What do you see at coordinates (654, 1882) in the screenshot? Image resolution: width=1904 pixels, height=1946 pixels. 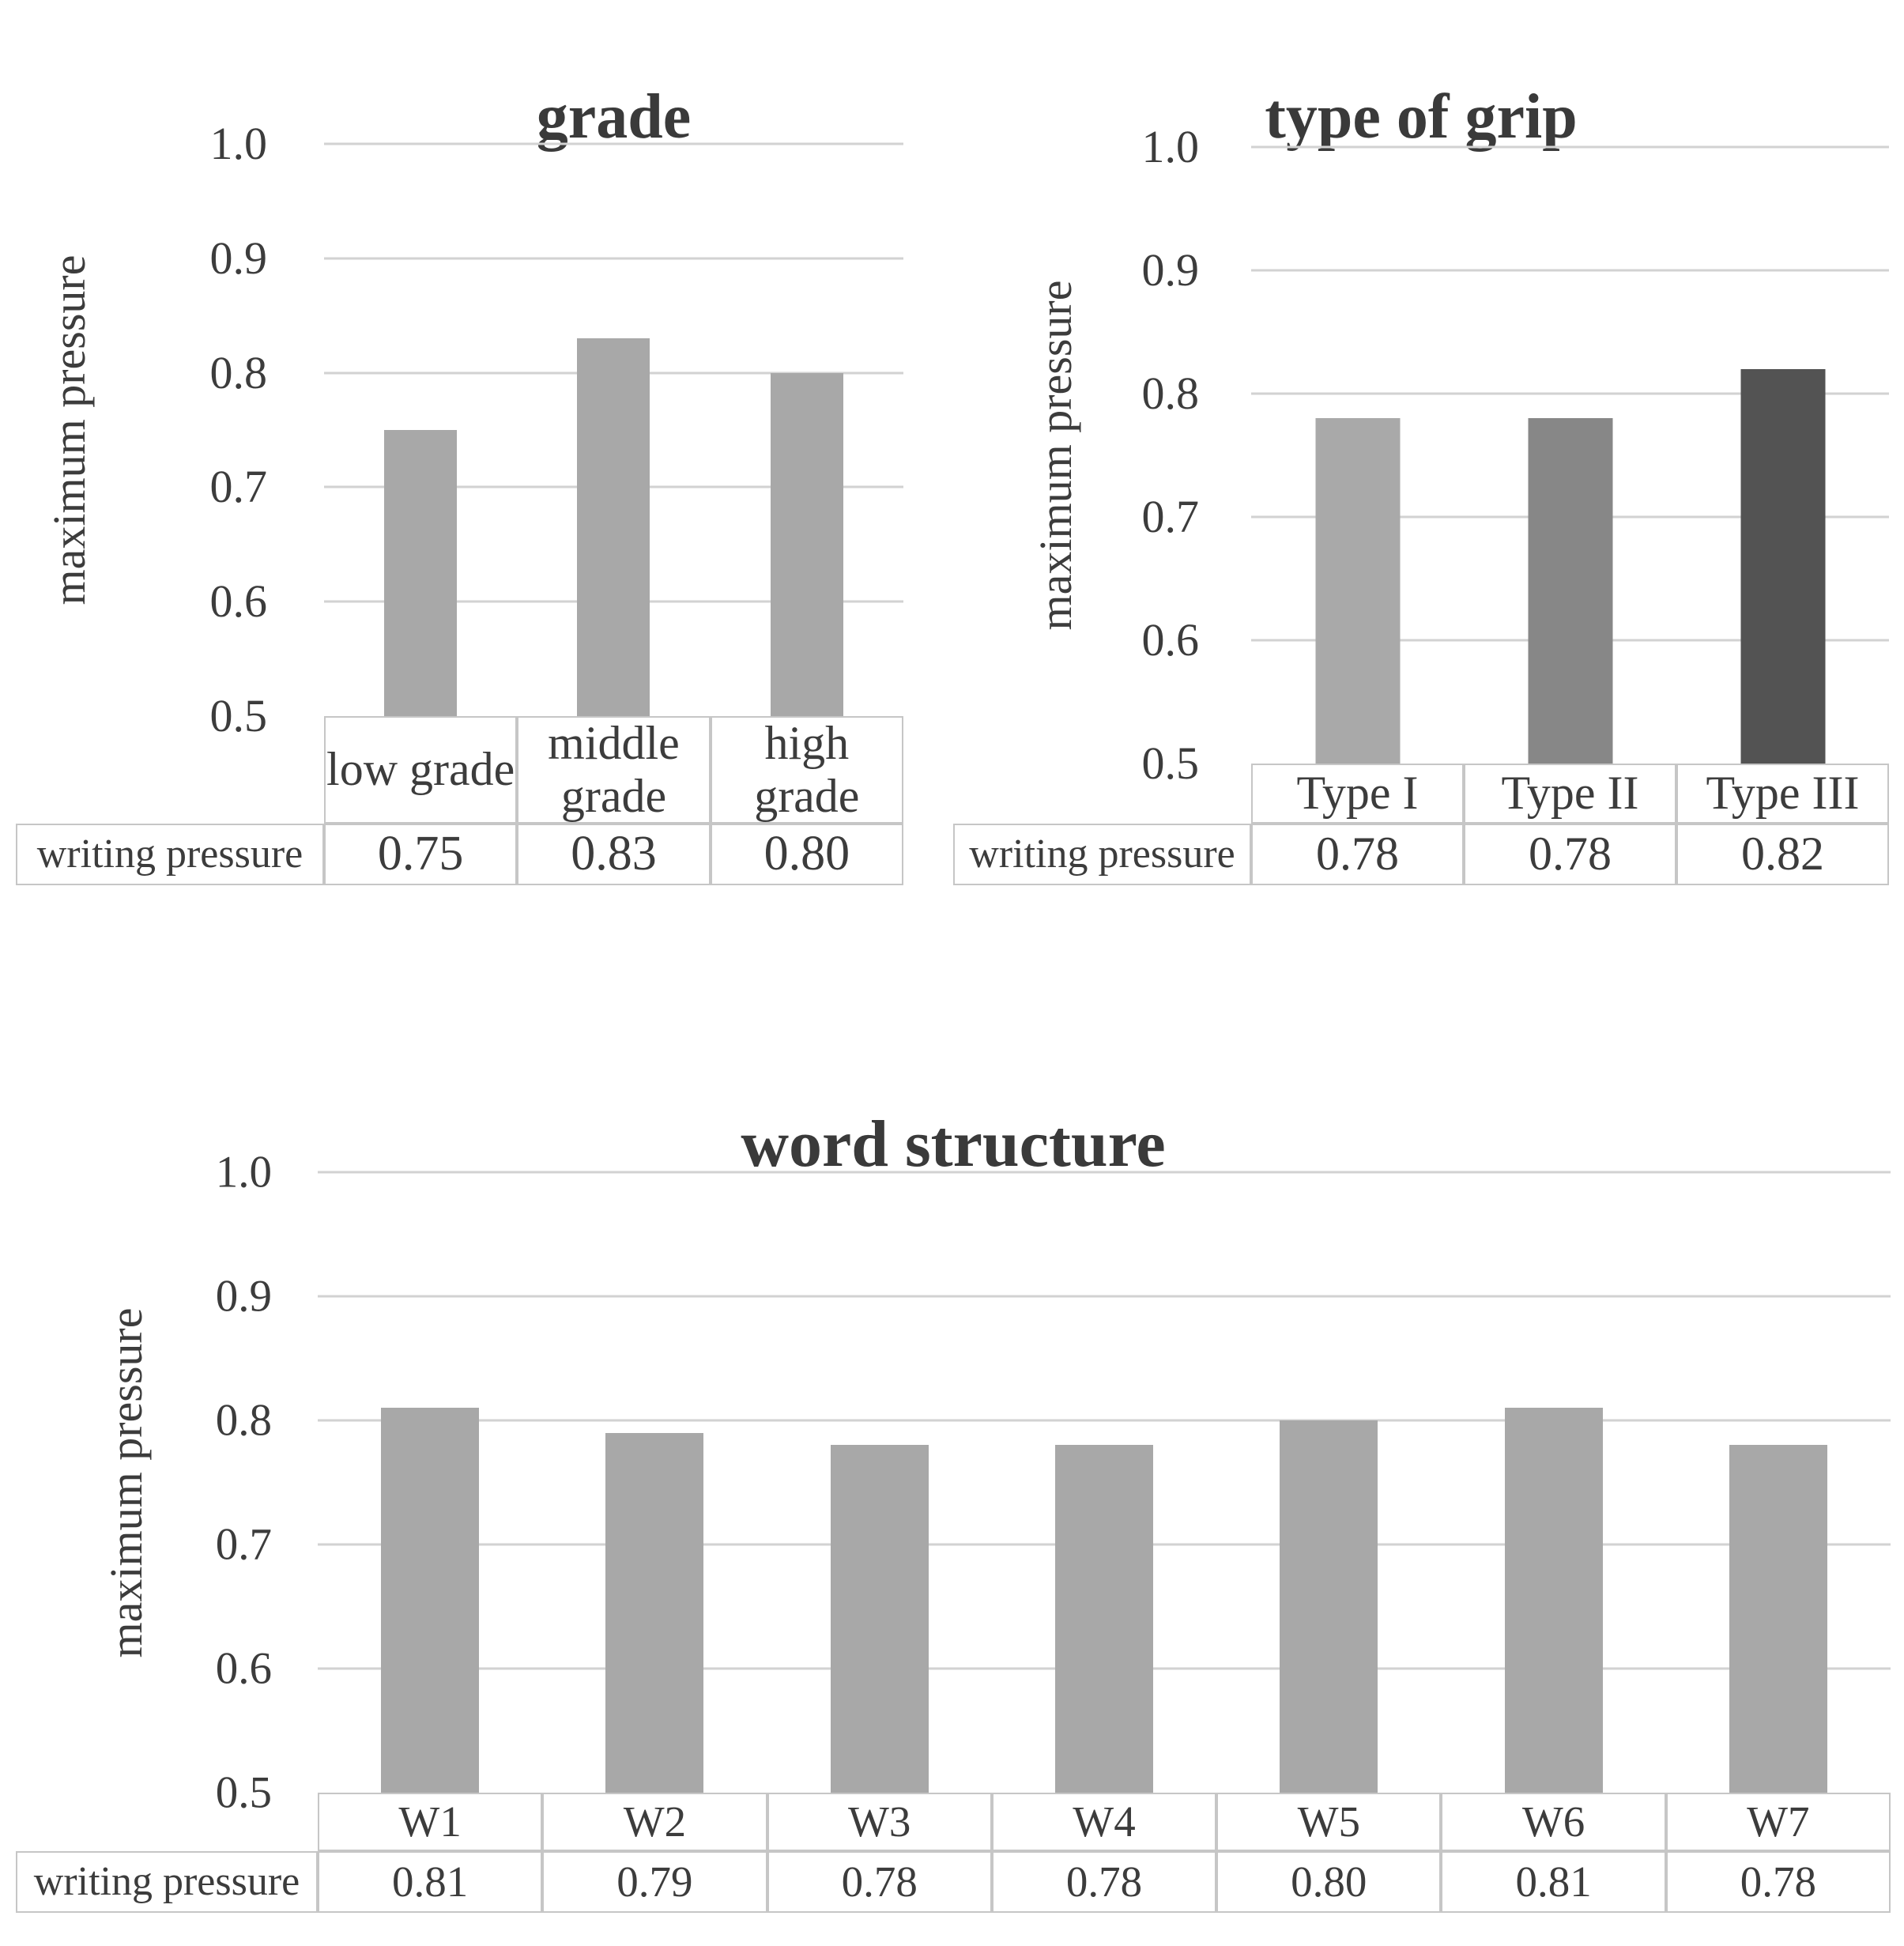 I see `value-cell: 0.79` at bounding box center [654, 1882].